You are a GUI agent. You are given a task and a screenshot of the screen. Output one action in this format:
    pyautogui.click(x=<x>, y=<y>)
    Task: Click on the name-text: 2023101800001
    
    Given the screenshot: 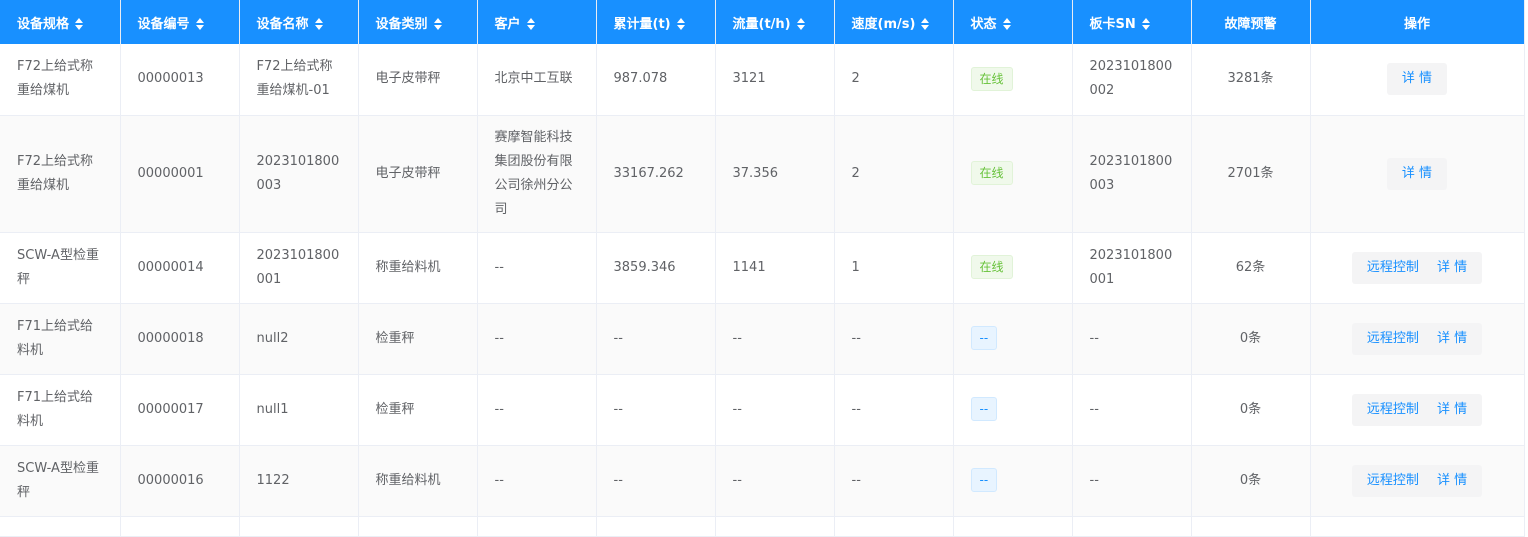 What is the action you would take?
    pyautogui.click(x=298, y=267)
    